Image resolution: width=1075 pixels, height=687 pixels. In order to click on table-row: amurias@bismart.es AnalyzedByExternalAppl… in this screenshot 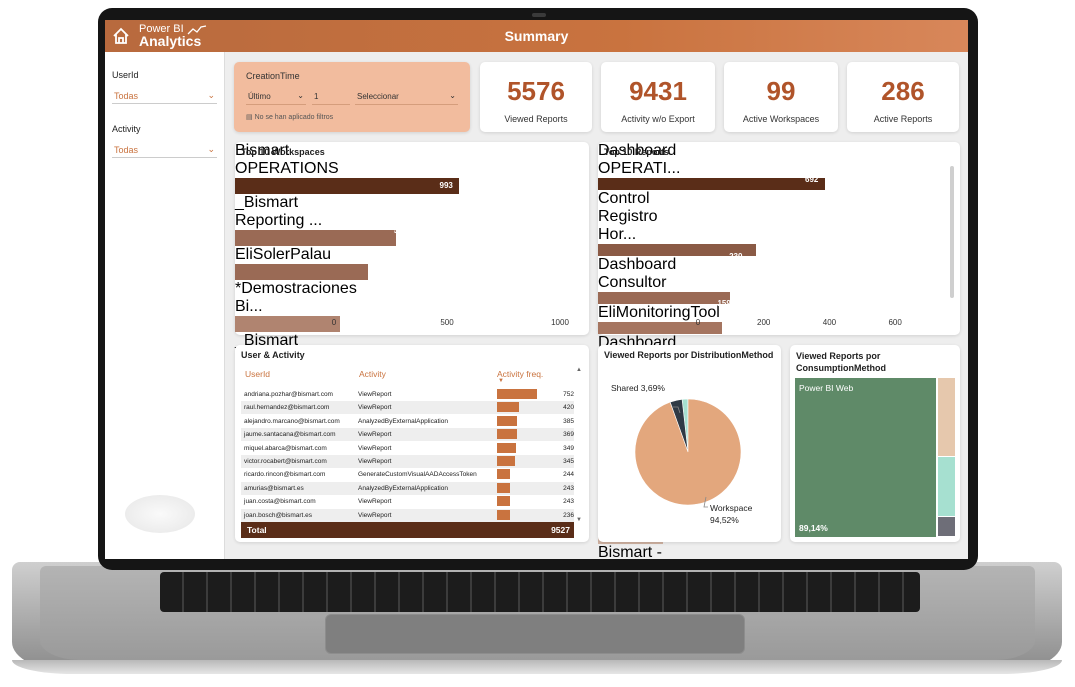, I will do `click(407, 488)`.